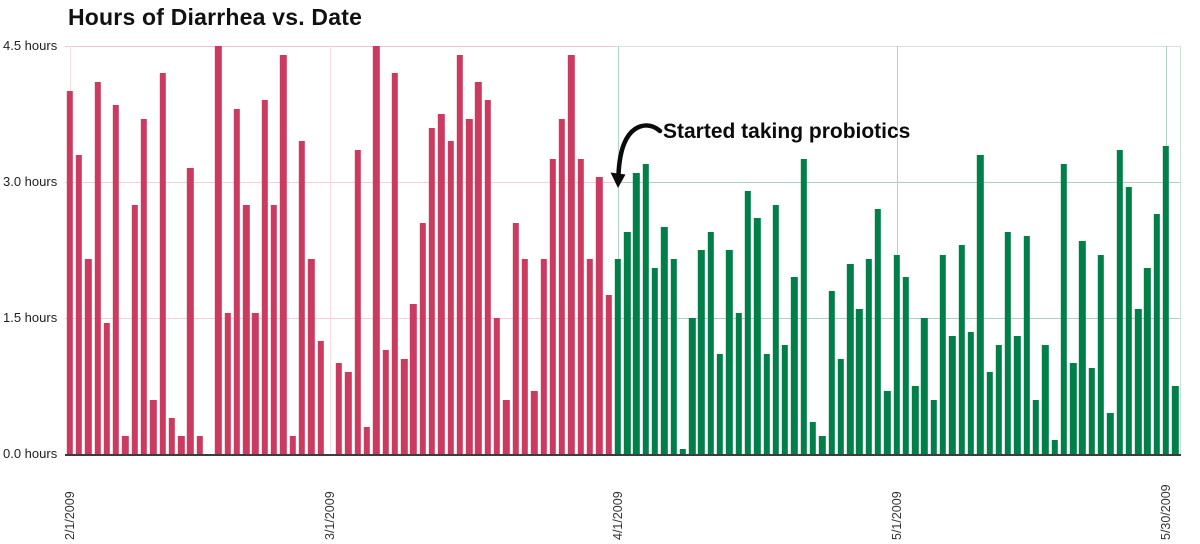  What do you see at coordinates (215, 17) in the screenshot?
I see `chart-title: Hours of Diarrhea vs. Date` at bounding box center [215, 17].